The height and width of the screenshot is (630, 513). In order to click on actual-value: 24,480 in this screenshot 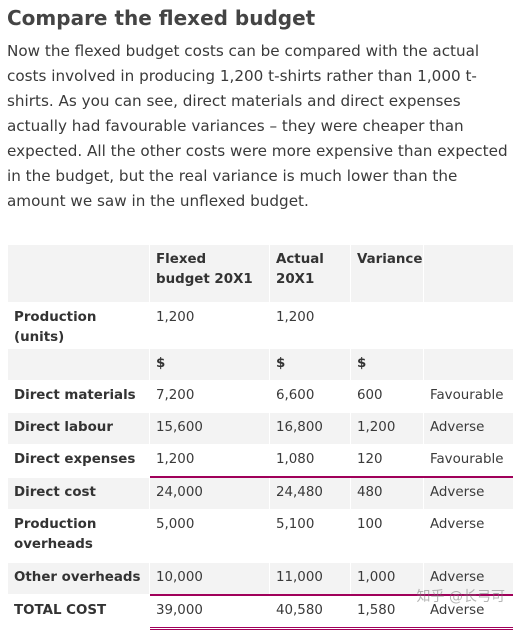, I will do `click(310, 493)`.